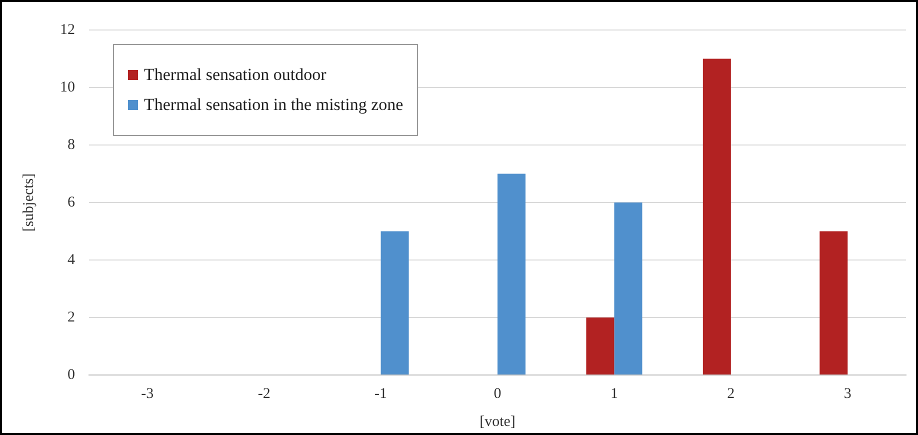 The image size is (918, 435). What do you see at coordinates (71, 317) in the screenshot?
I see `y-tick-label: 2` at bounding box center [71, 317].